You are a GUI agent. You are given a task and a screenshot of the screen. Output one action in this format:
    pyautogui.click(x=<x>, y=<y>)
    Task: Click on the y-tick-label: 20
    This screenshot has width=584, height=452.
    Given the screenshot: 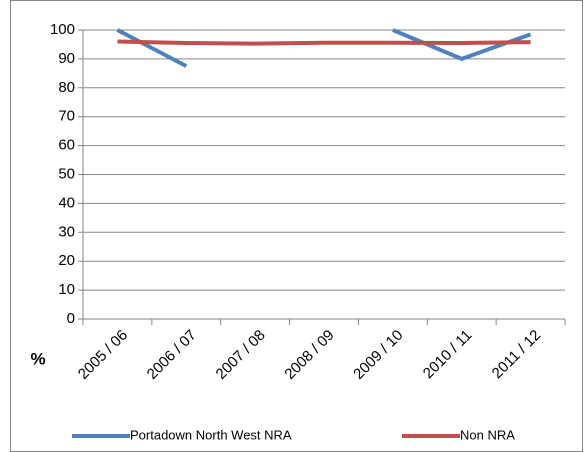 What is the action you would take?
    pyautogui.click(x=66, y=260)
    